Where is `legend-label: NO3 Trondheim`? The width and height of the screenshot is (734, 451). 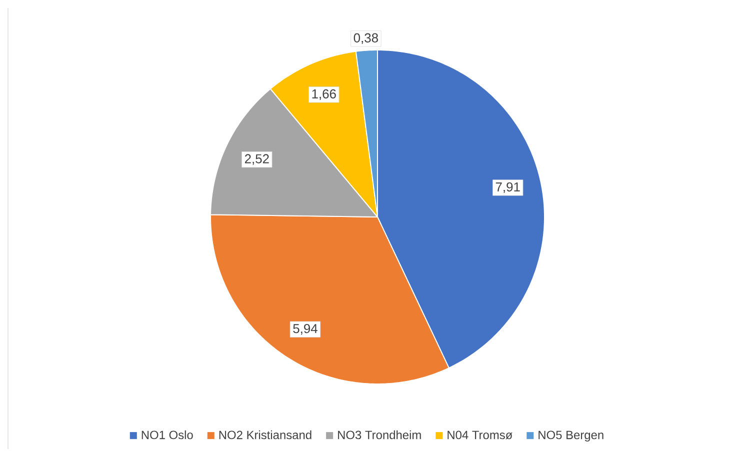 legend-label: NO3 Trondheim is located at coordinates (379, 435).